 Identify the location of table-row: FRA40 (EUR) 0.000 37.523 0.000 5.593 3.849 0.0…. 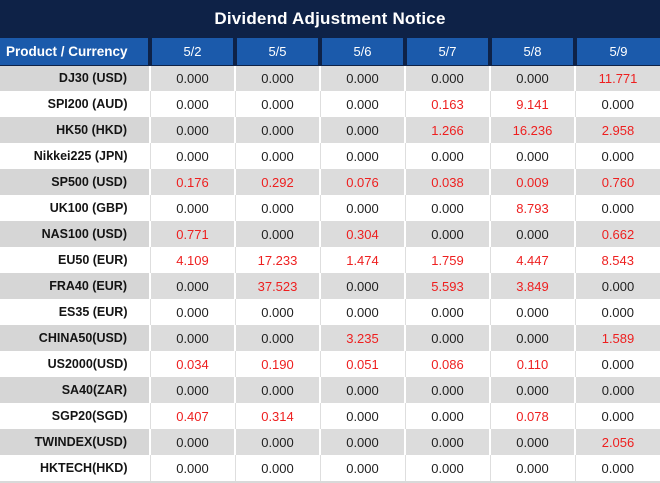
(330, 286).